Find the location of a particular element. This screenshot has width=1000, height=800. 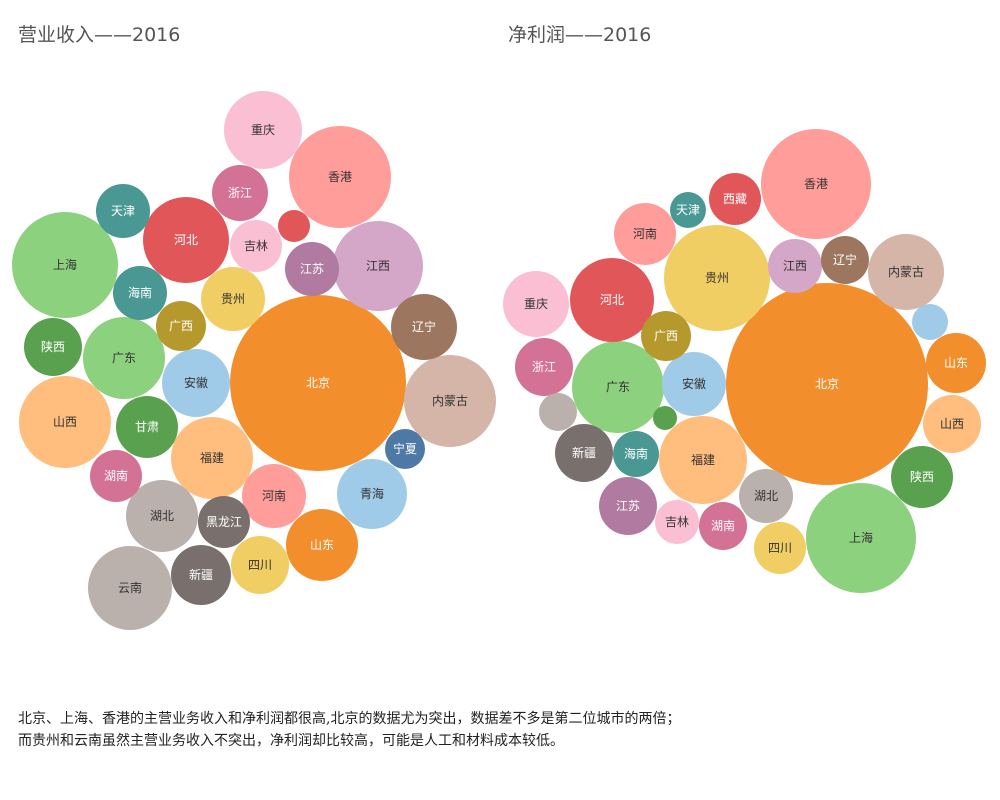

profit-bubble-label: 山西 is located at coordinates (952, 424).